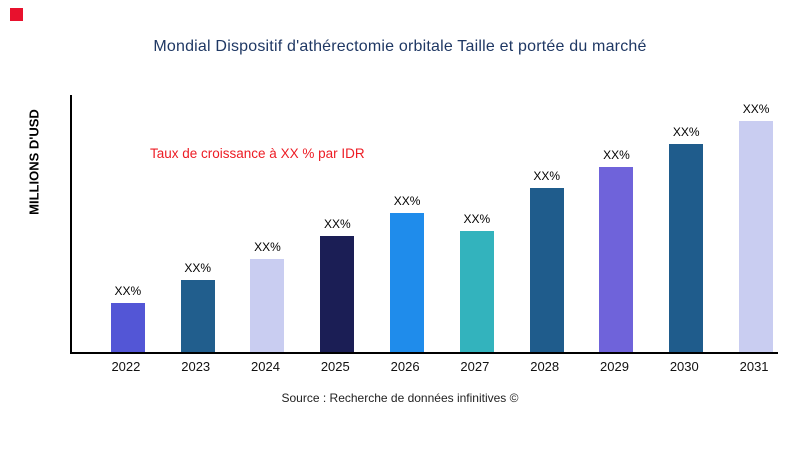 This screenshot has height=450, width=800. What do you see at coordinates (440, 366) in the screenshot?
I see `x-axis: 2022 2023 2024 2025 2026 2027 2028 2029 2030 2031` at bounding box center [440, 366].